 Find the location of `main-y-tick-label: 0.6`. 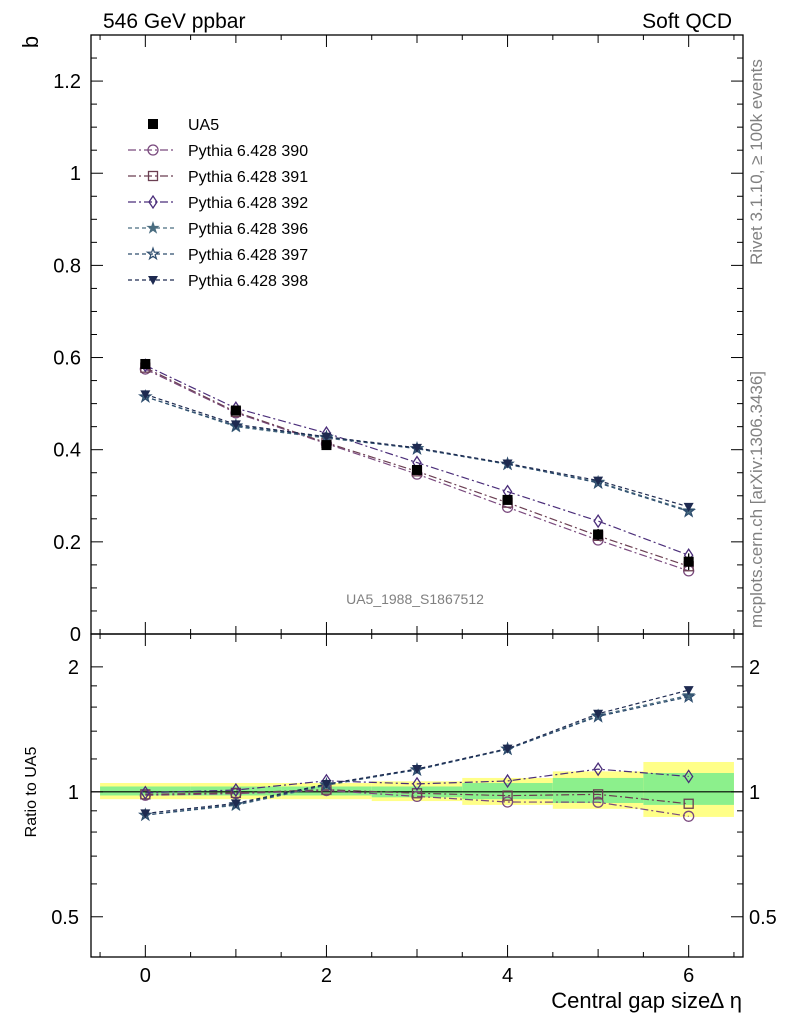

main-y-tick-label: 0.6 is located at coordinates (67, 359).